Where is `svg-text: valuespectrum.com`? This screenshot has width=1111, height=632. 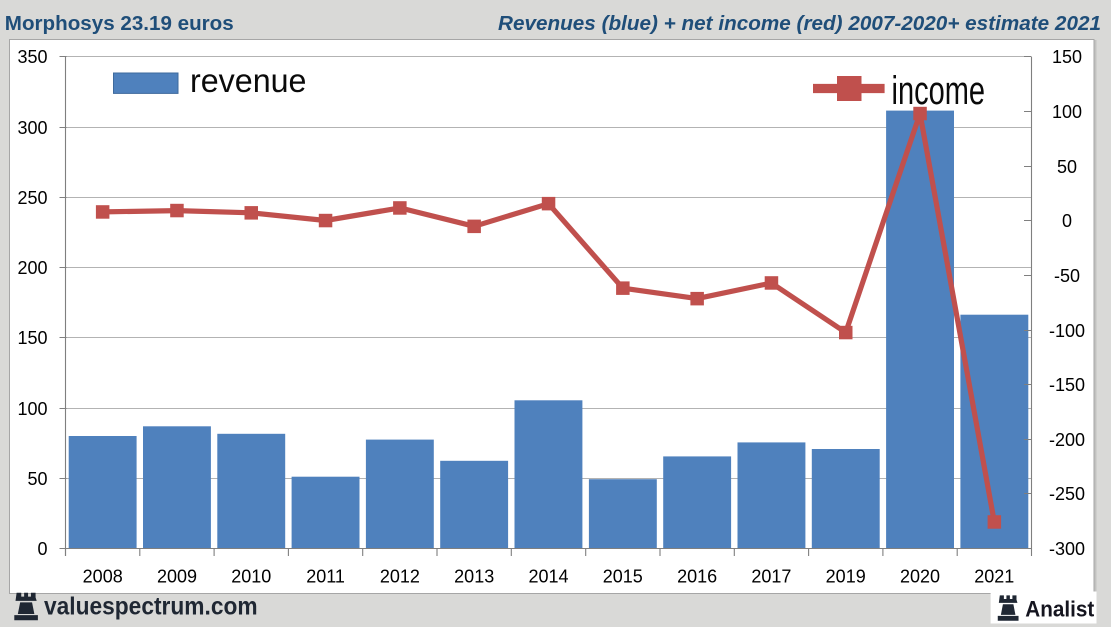
svg-text: valuespectrum.com is located at coordinates (151, 607).